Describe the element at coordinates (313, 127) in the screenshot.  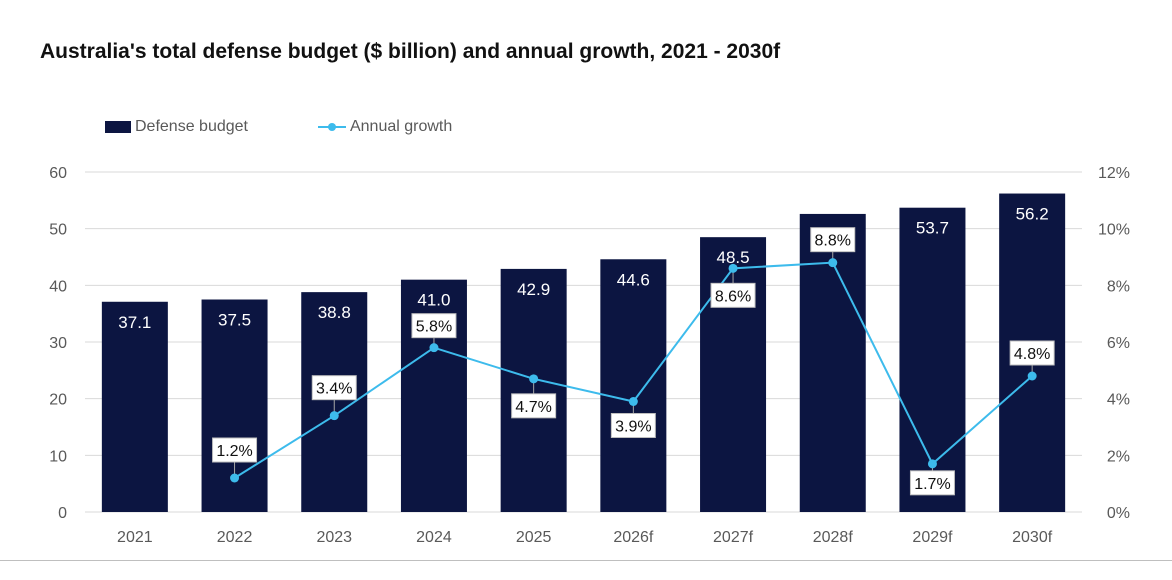
I see `chart-legend: Defense budget Annual growth` at that location.